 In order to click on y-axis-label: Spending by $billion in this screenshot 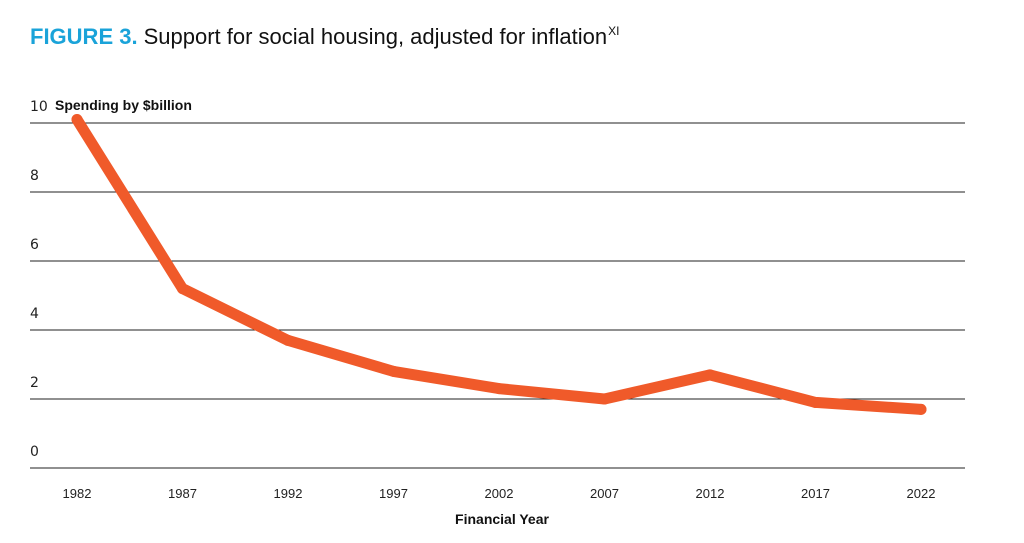, I will do `click(123, 105)`.